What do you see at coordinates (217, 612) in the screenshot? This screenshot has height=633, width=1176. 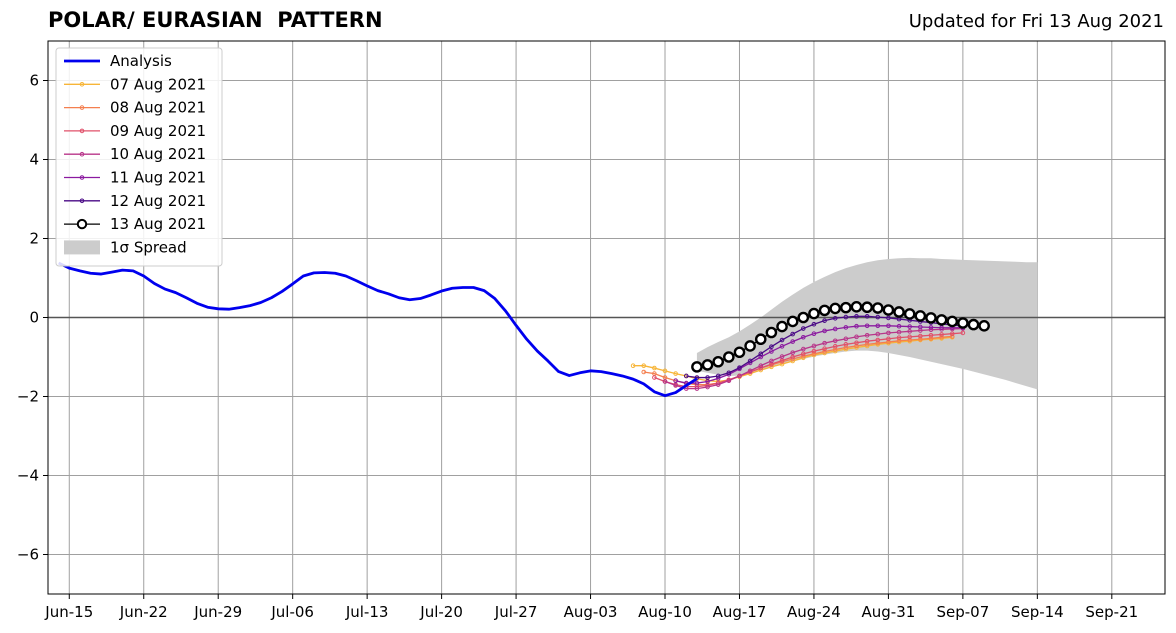 I see `x-tick-label: Jun-29` at bounding box center [217, 612].